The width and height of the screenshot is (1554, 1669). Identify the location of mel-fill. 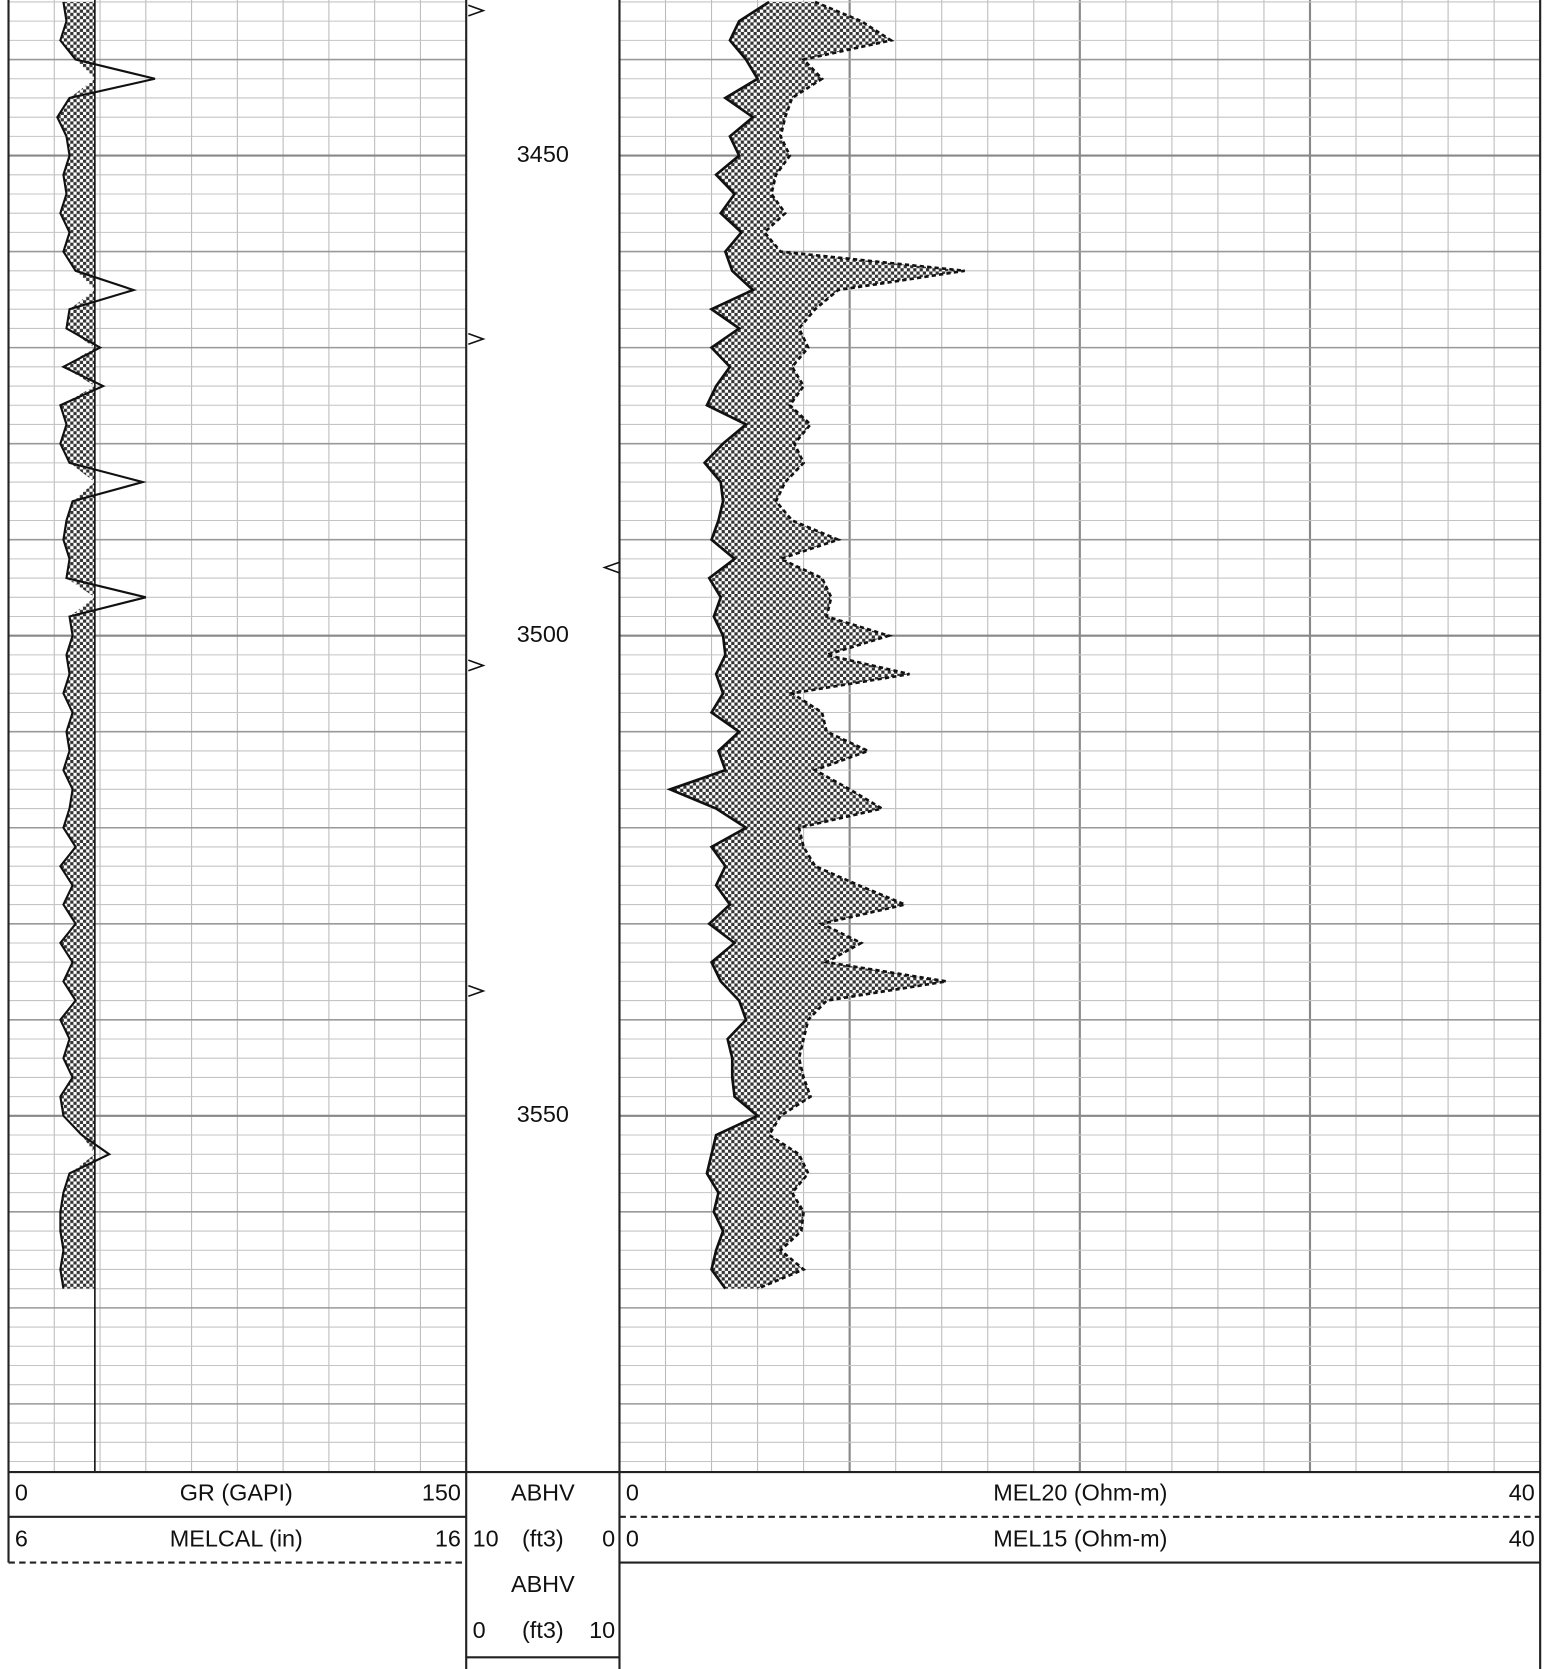
(817, 645).